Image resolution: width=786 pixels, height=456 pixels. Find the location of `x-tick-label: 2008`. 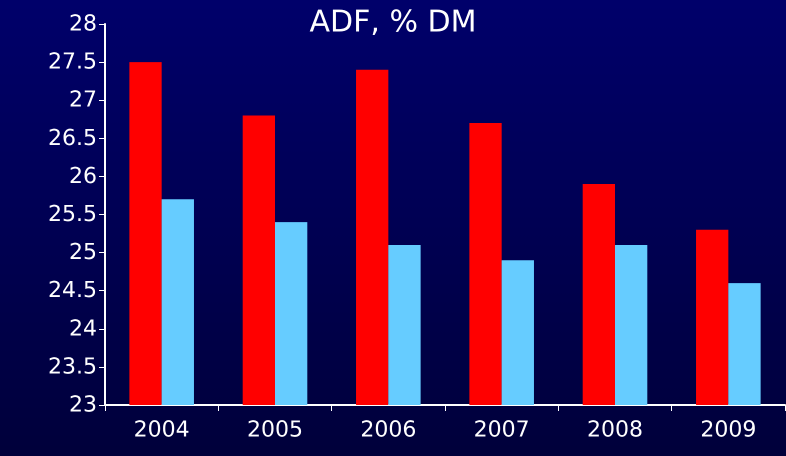

x-tick-label: 2008 is located at coordinates (615, 430).